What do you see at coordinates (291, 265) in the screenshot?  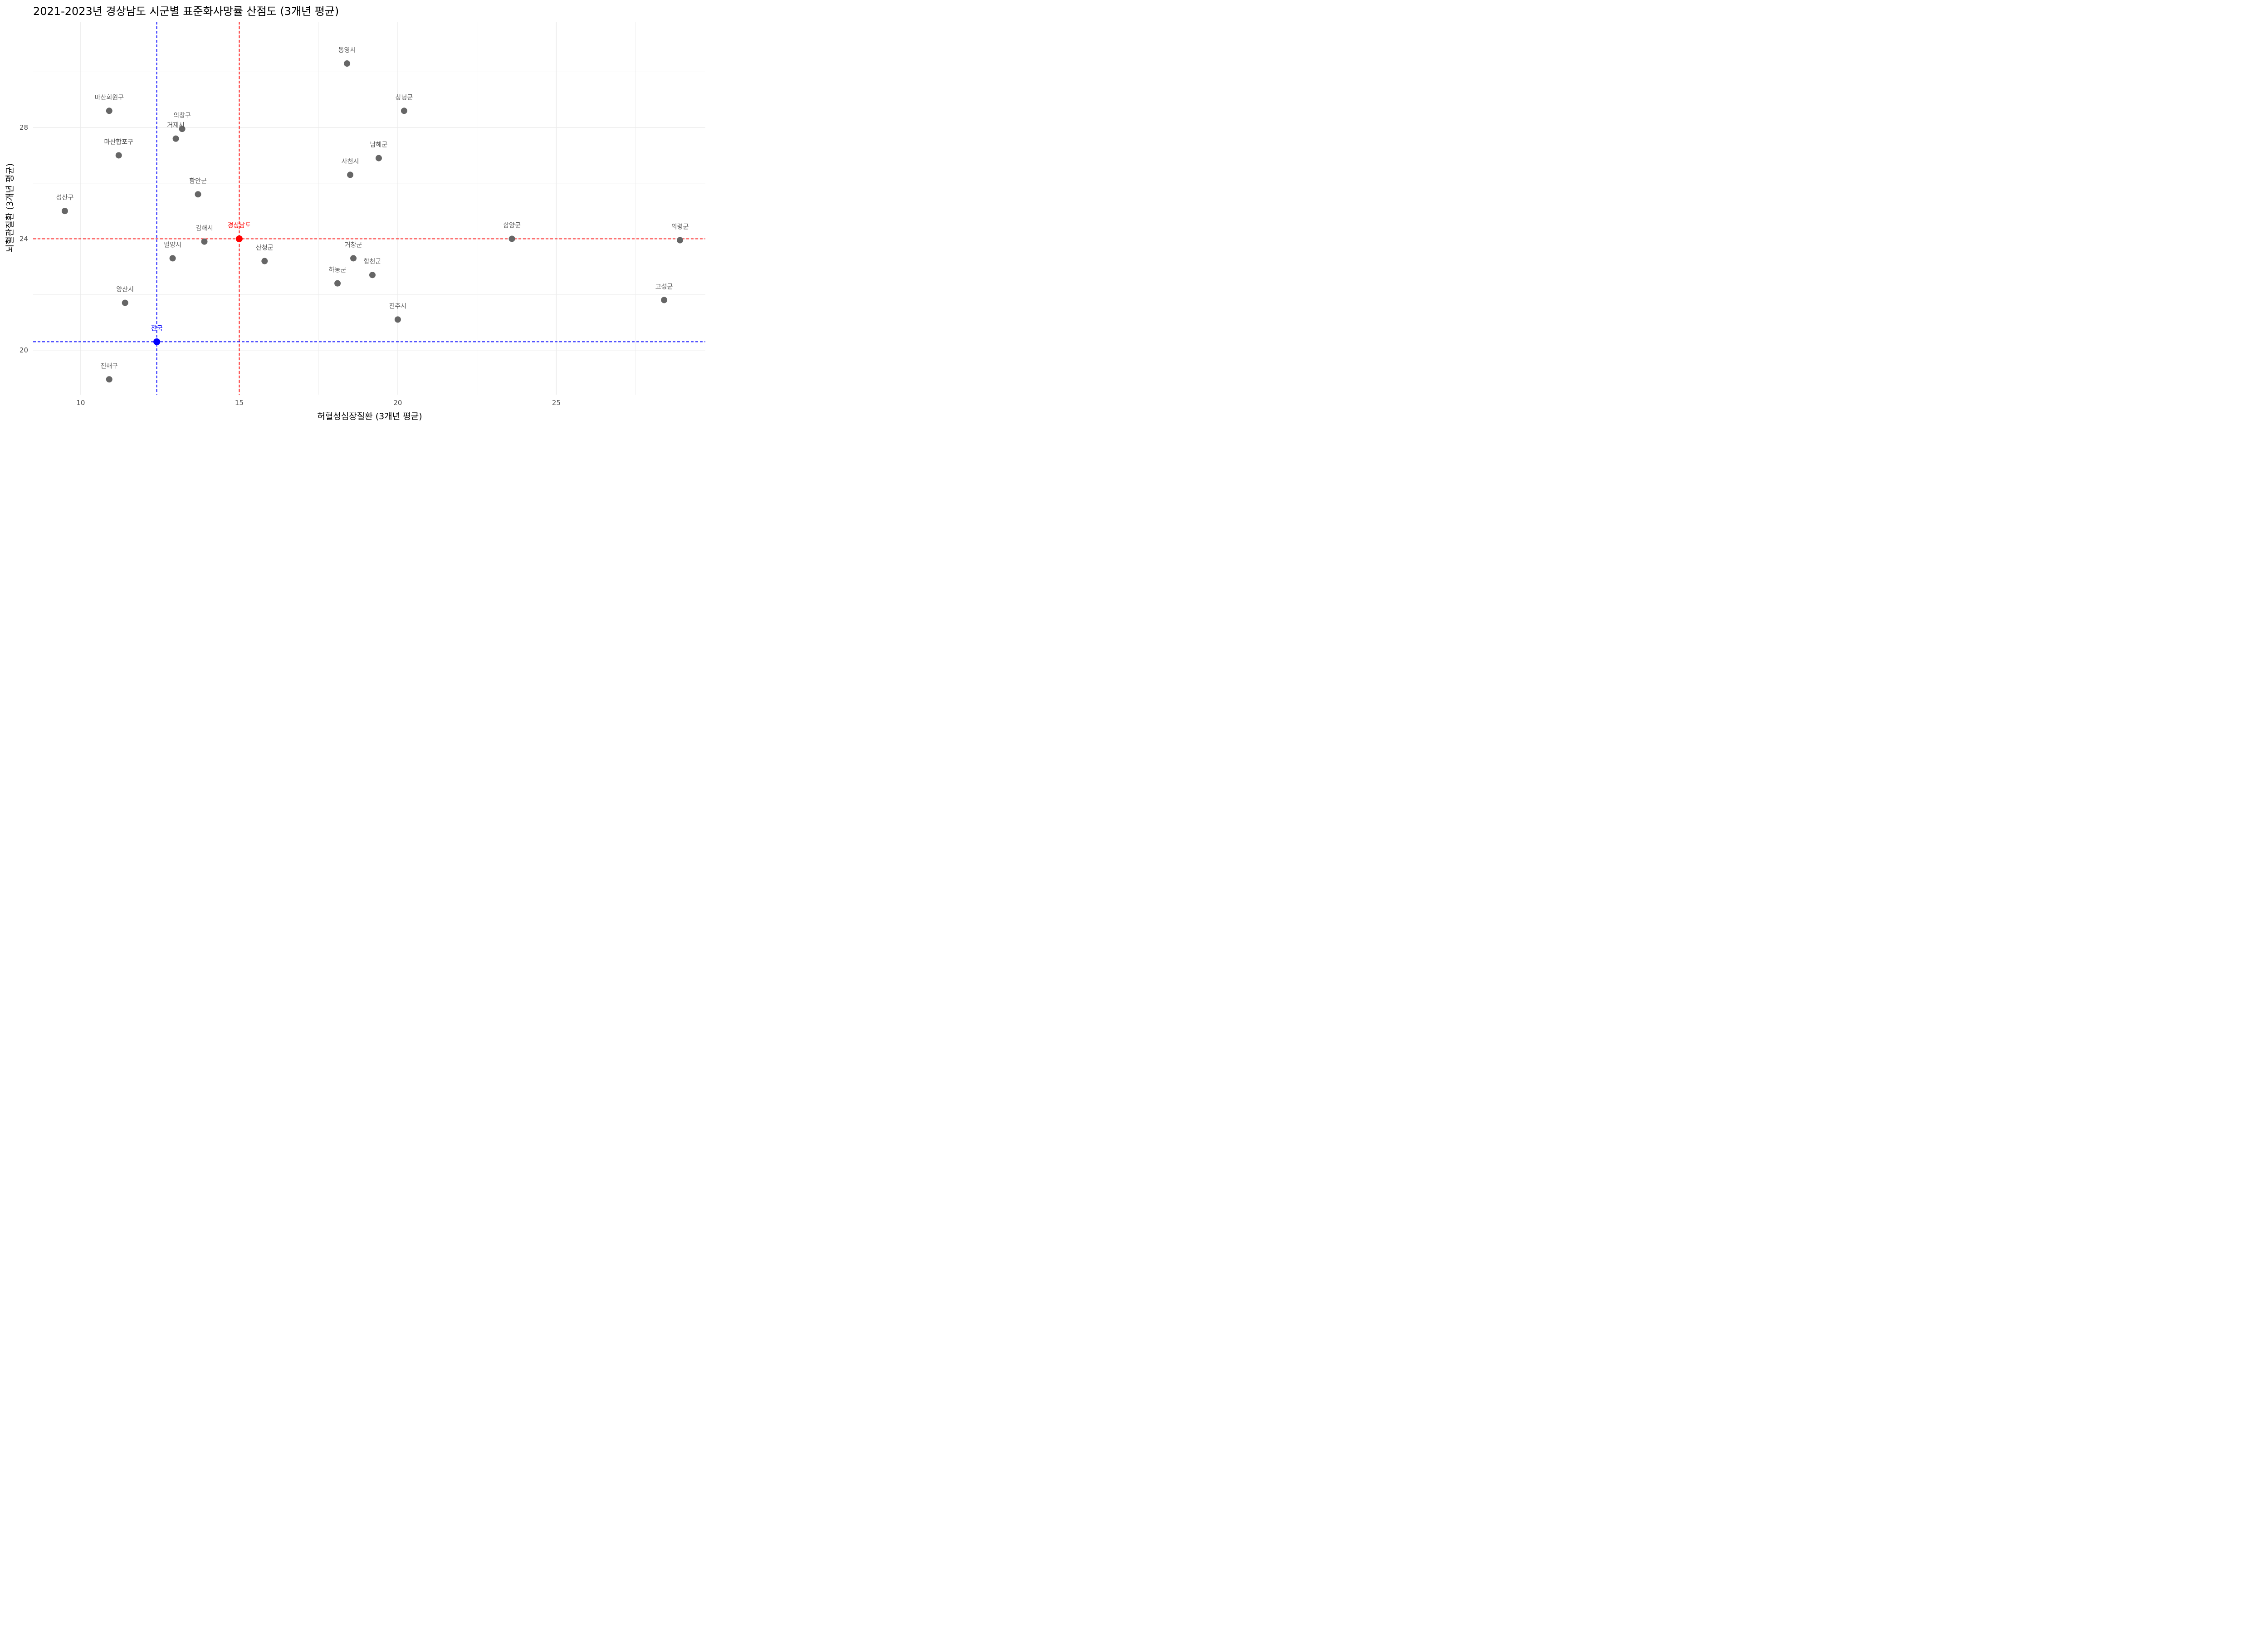 I see `axis-ticks: 10 15 20 25 20 24 28` at bounding box center [291, 265].